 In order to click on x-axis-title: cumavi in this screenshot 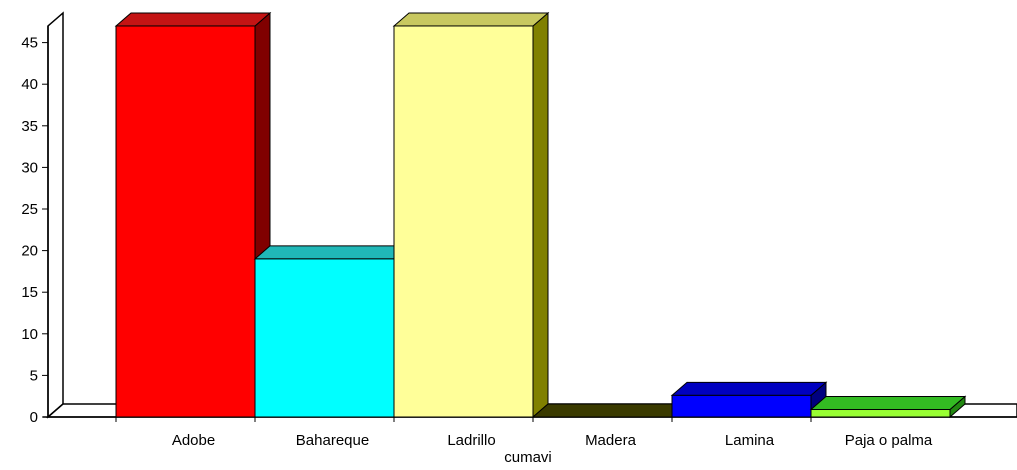, I will do `click(528, 457)`.